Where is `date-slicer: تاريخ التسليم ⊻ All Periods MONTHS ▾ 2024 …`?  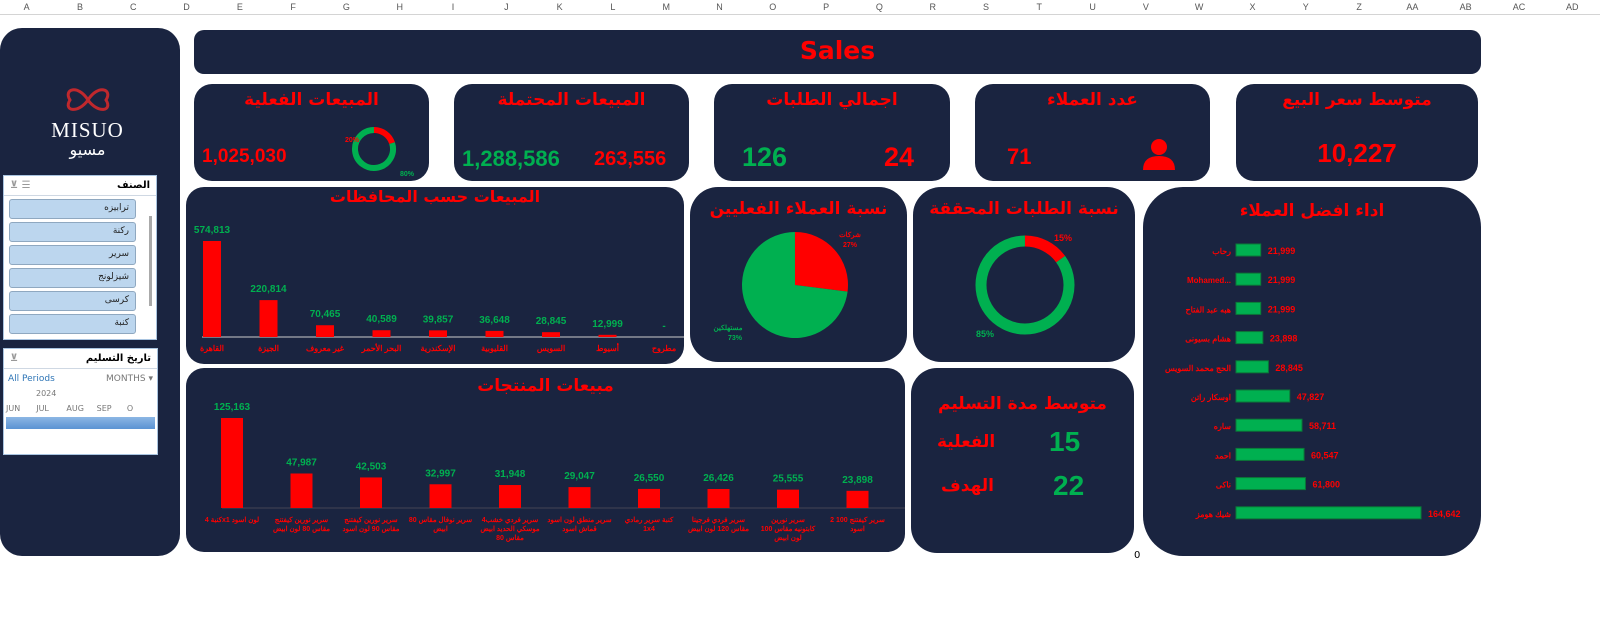
date-slicer: تاريخ التسليم ⊻ All Periods MONTHS ▾ 2024 … is located at coordinates (80, 401).